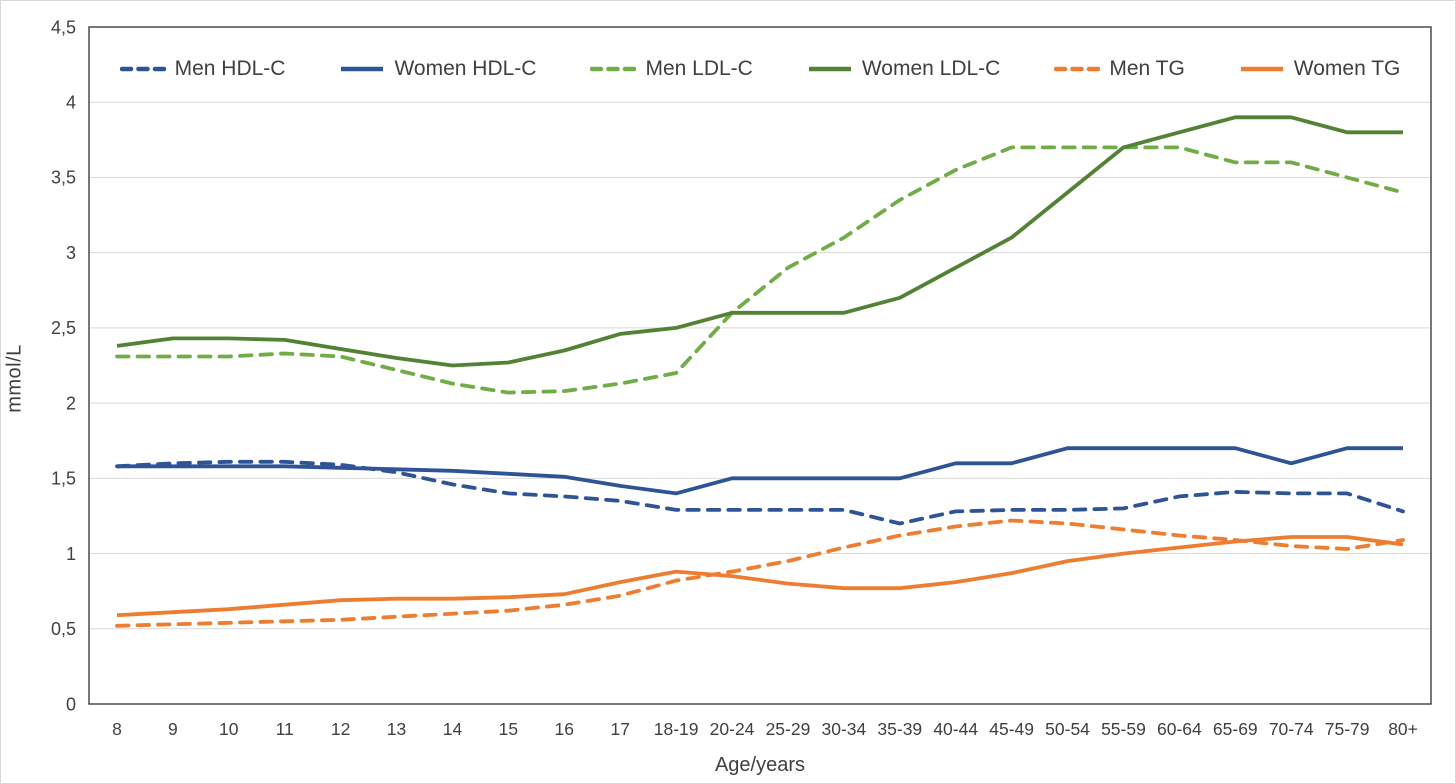  Describe the element at coordinates (1011, 729) in the screenshot. I see `x-tick-label: 45-49` at that location.